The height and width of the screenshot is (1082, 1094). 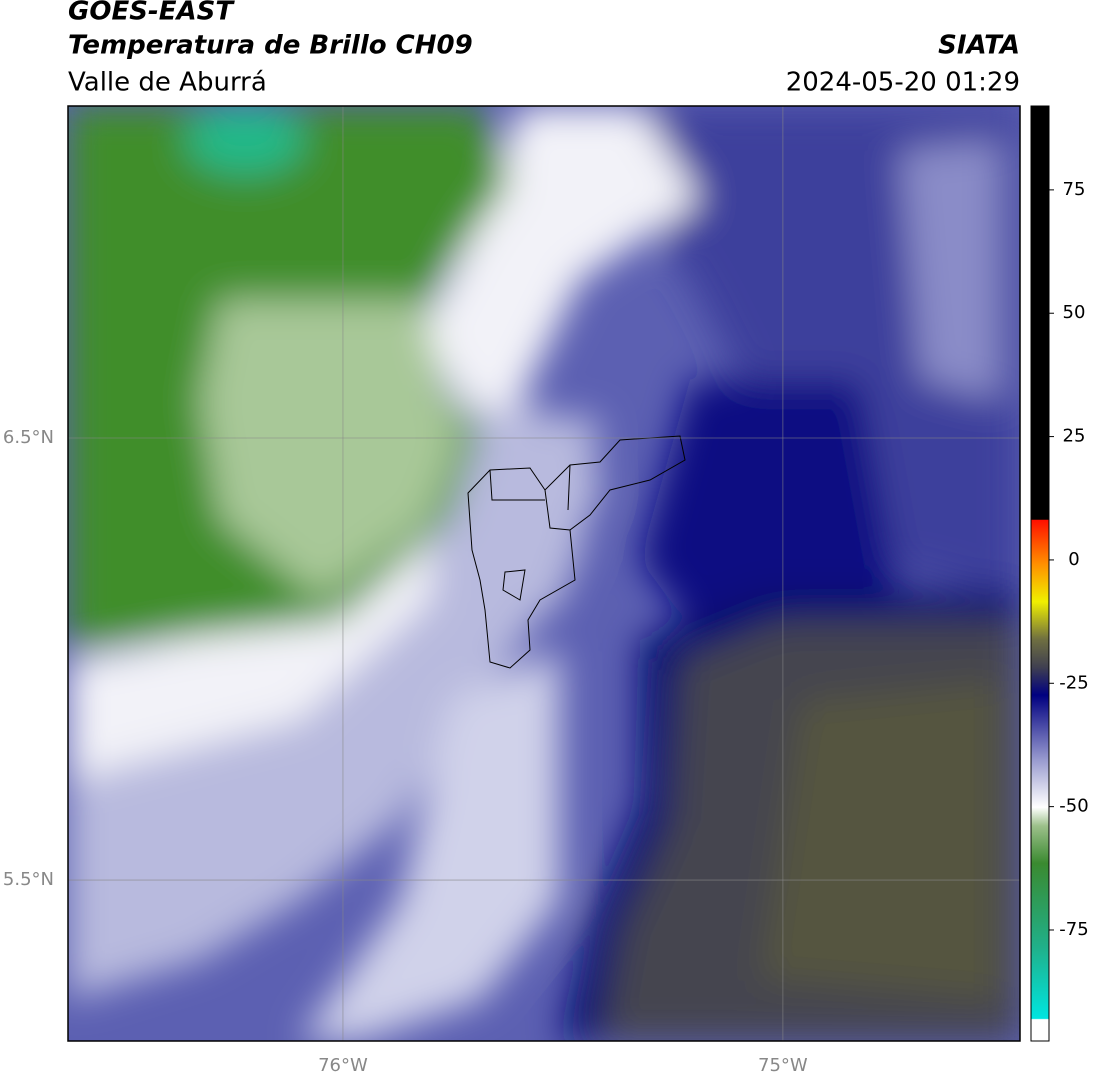 I want to click on colorbar-tick-label: 75, so click(x=1074, y=189).